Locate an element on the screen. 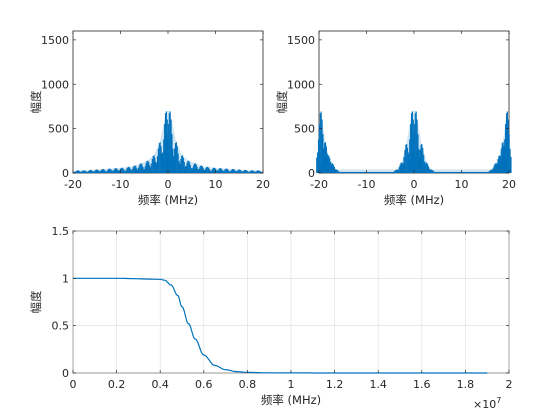 This screenshot has height=420, width=560. y-tick-label: 0.5 is located at coordinates (61, 326).